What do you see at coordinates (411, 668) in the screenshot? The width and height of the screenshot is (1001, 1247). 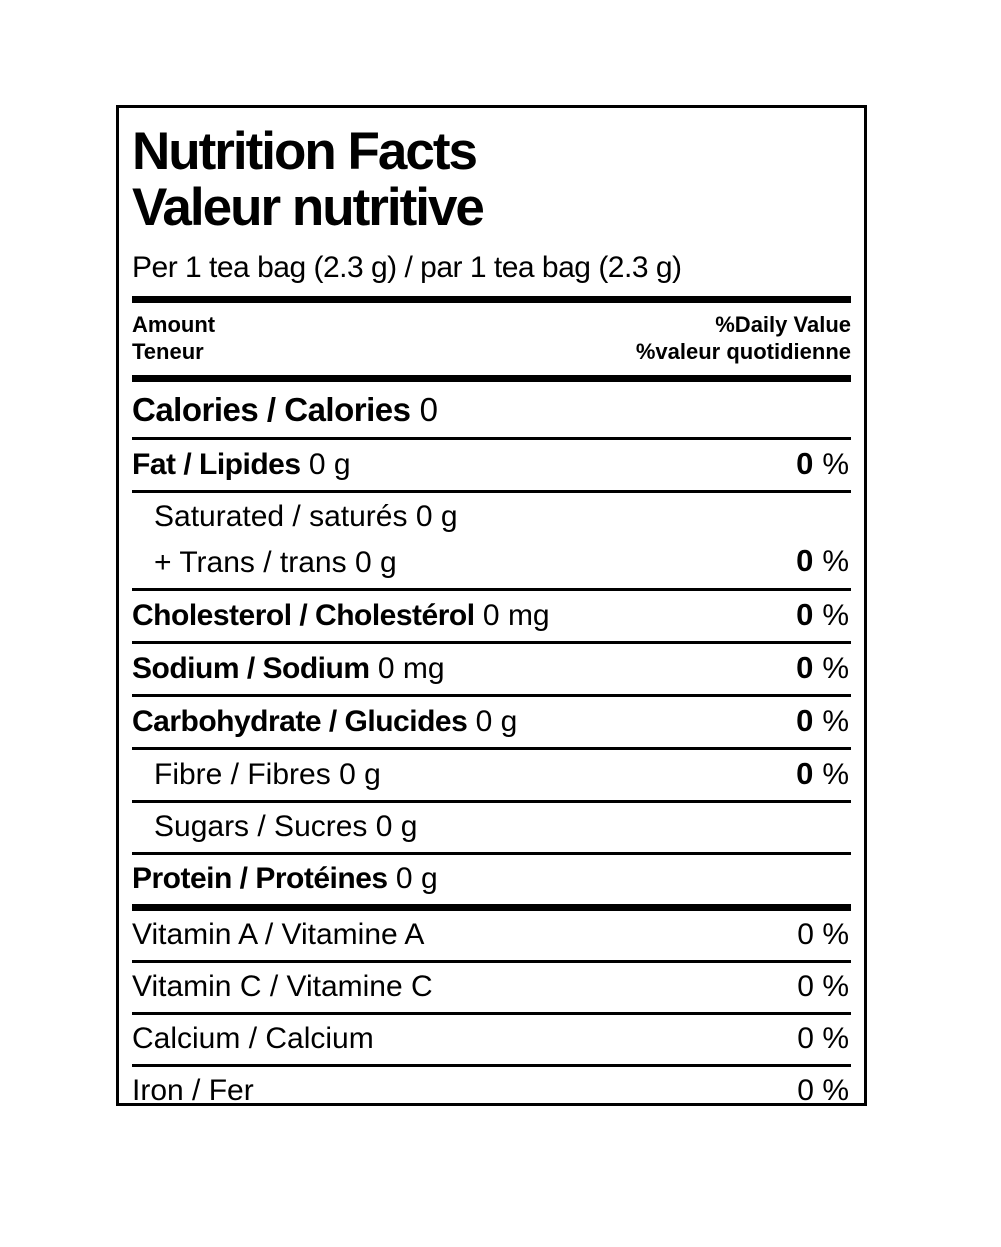 I see `sodium-amount: 0 mg` at bounding box center [411, 668].